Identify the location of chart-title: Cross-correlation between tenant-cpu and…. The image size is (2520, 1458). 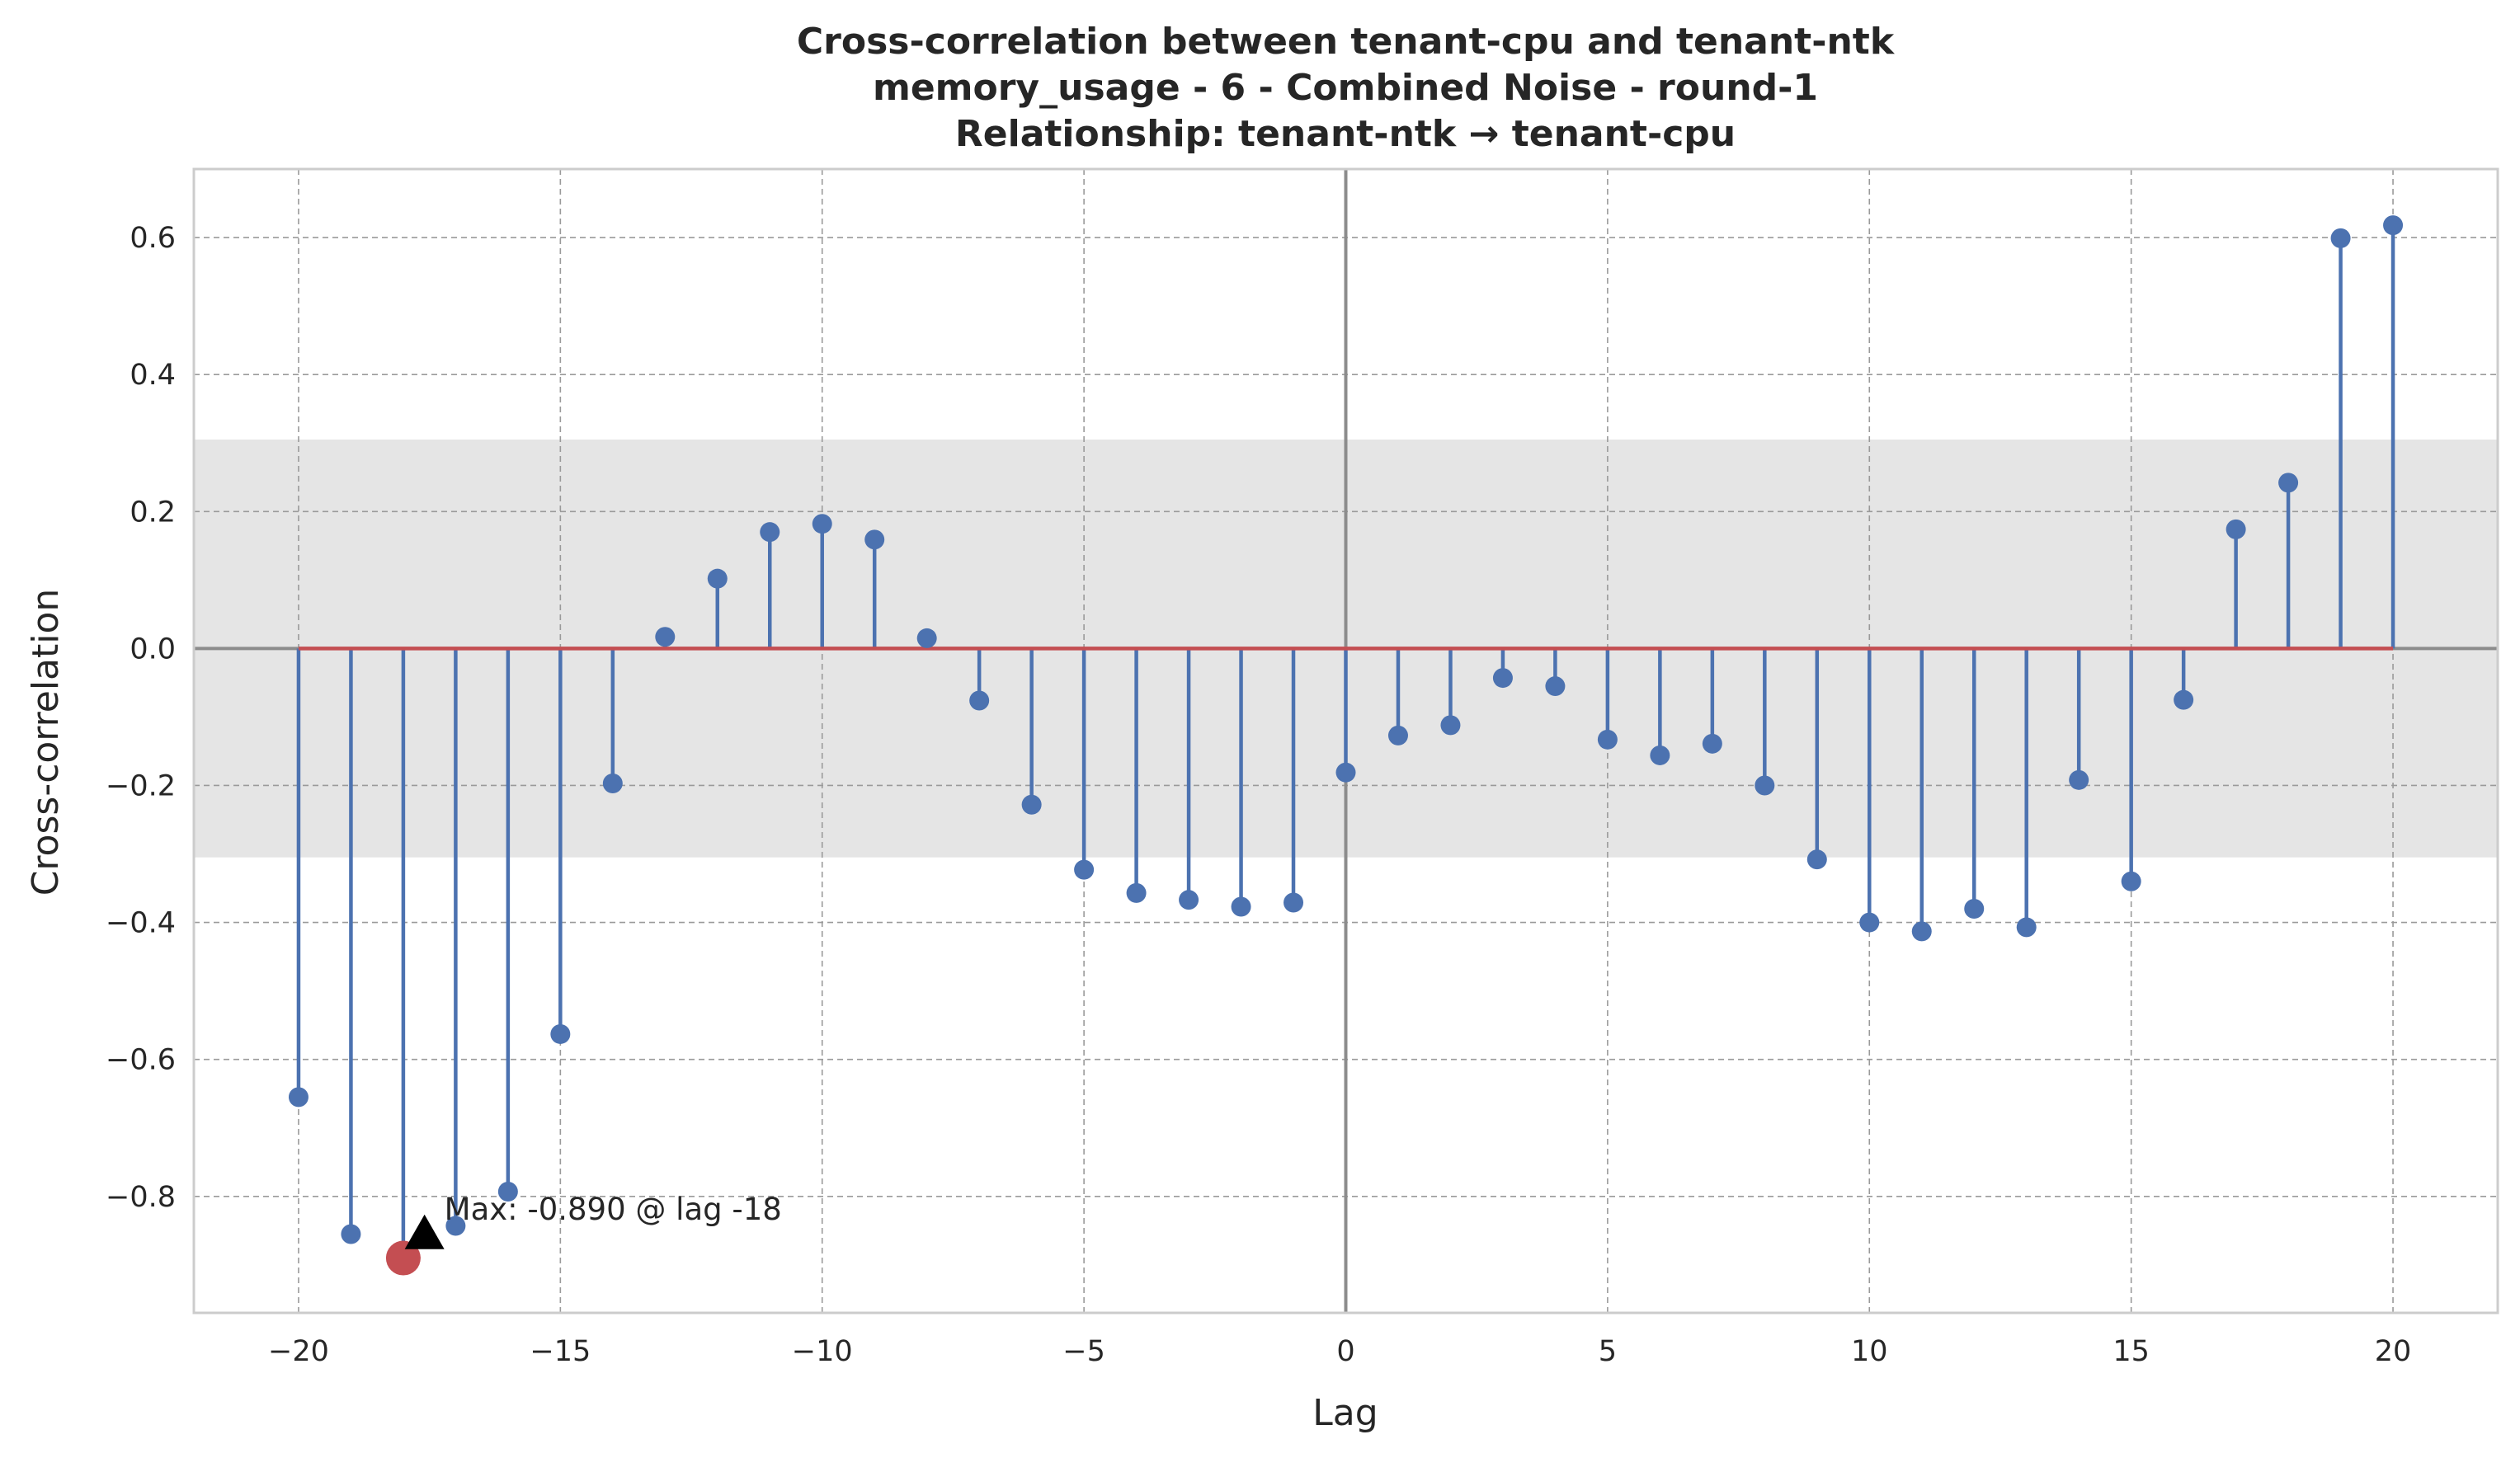
(1346, 88).